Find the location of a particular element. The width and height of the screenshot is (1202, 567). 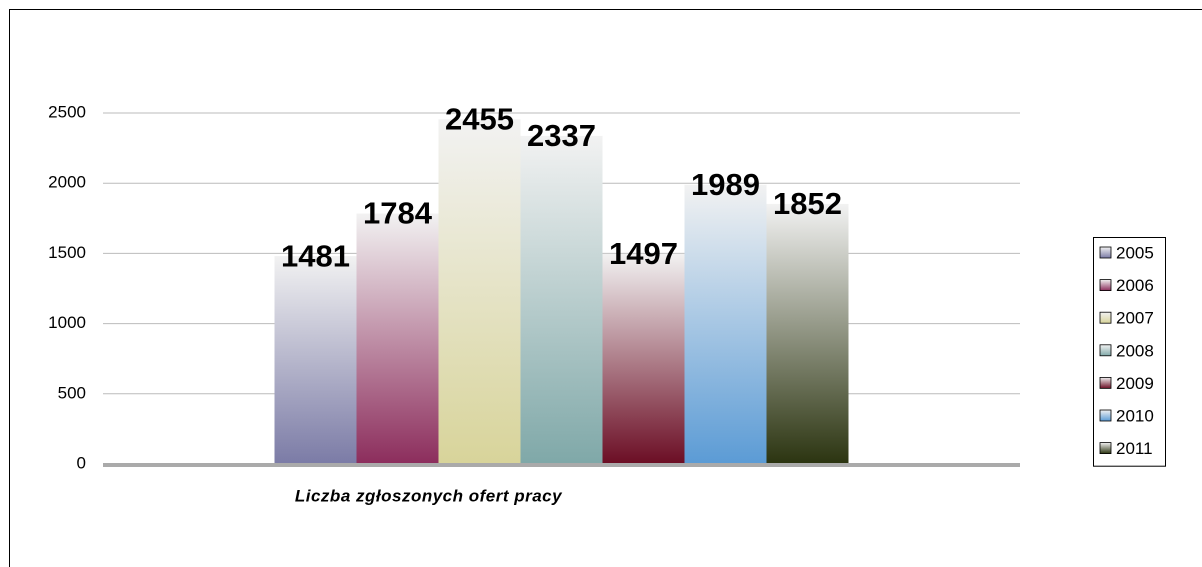

legend-label: 2008 is located at coordinates (1135, 350).